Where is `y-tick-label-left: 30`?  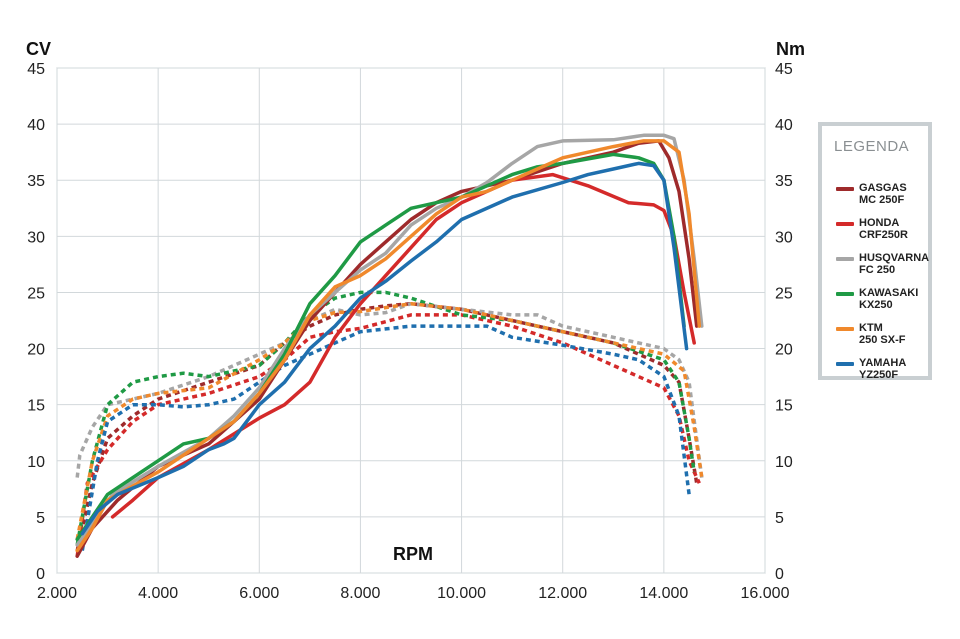 y-tick-label-left: 30 is located at coordinates (36, 237).